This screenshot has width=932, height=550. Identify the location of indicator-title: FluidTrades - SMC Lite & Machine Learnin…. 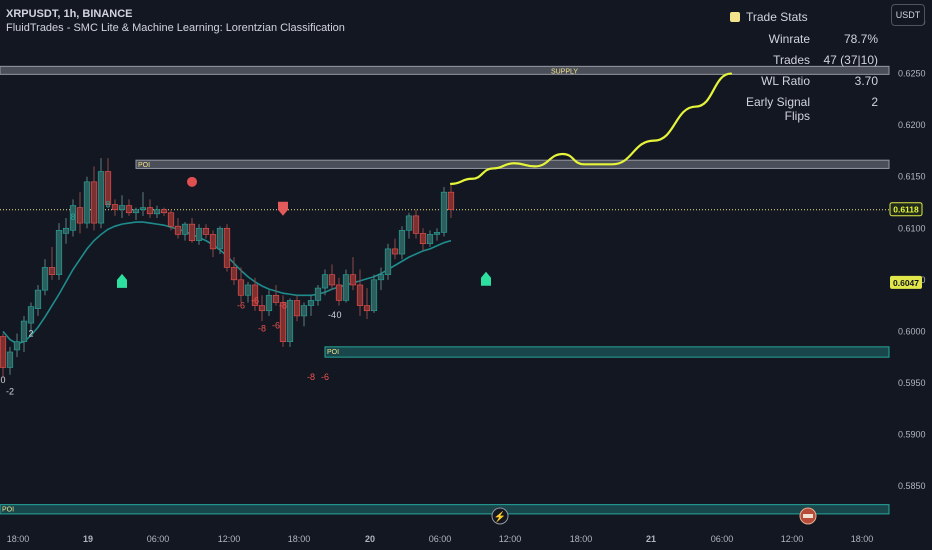
(175, 28).